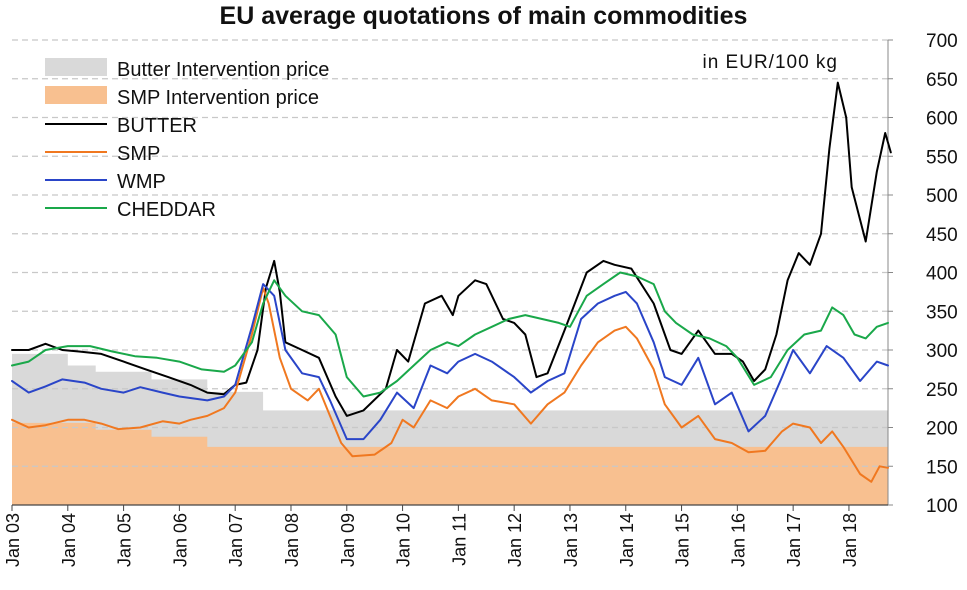 The height and width of the screenshot is (590, 967). I want to click on smp-intervention-area, so click(450, 463).